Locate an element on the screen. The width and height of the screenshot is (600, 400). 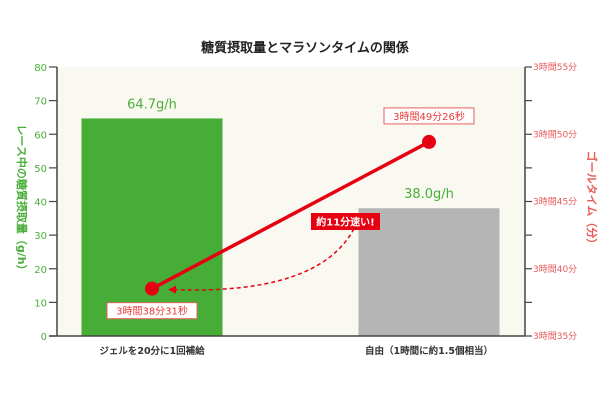
y-left-tick-label: 40 is located at coordinates (40, 203).